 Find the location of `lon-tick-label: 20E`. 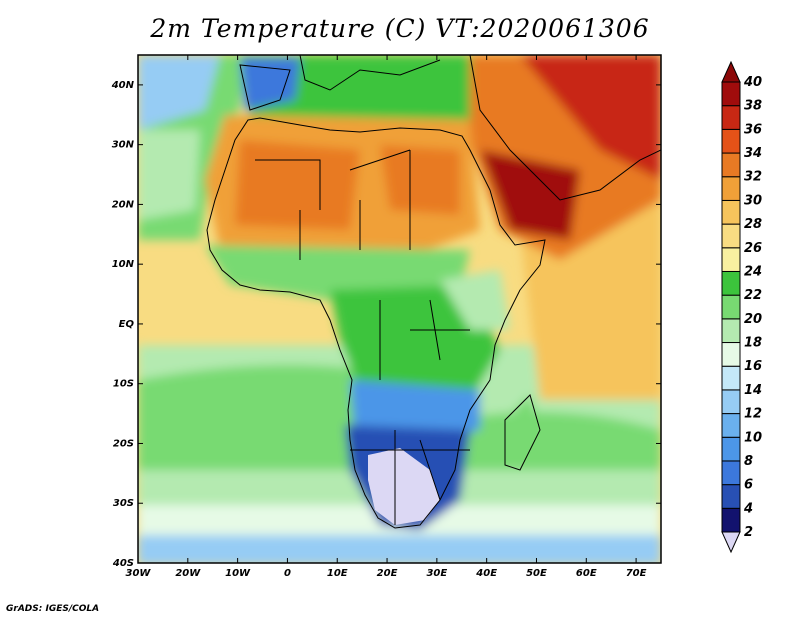

lon-tick-label: 20E is located at coordinates (387, 573).